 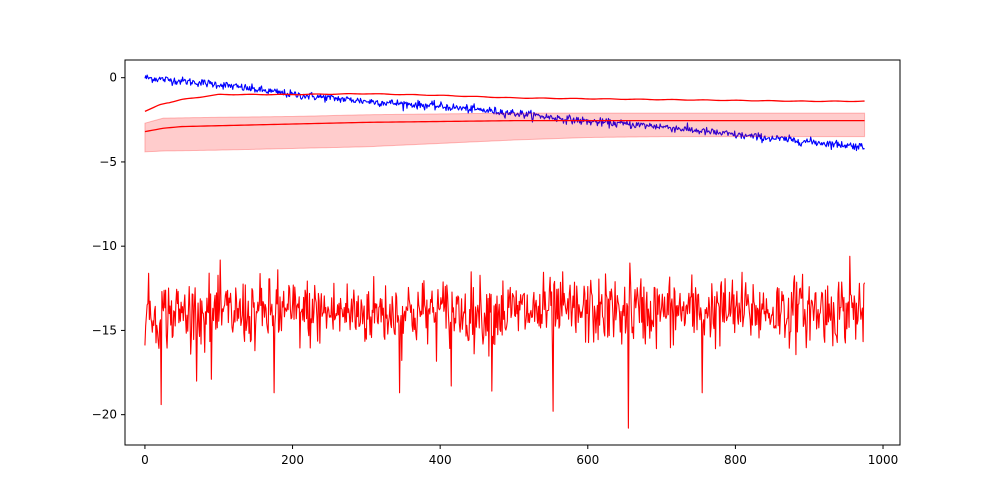 I want to click on y-tick-label: 0, so click(x=113, y=78).